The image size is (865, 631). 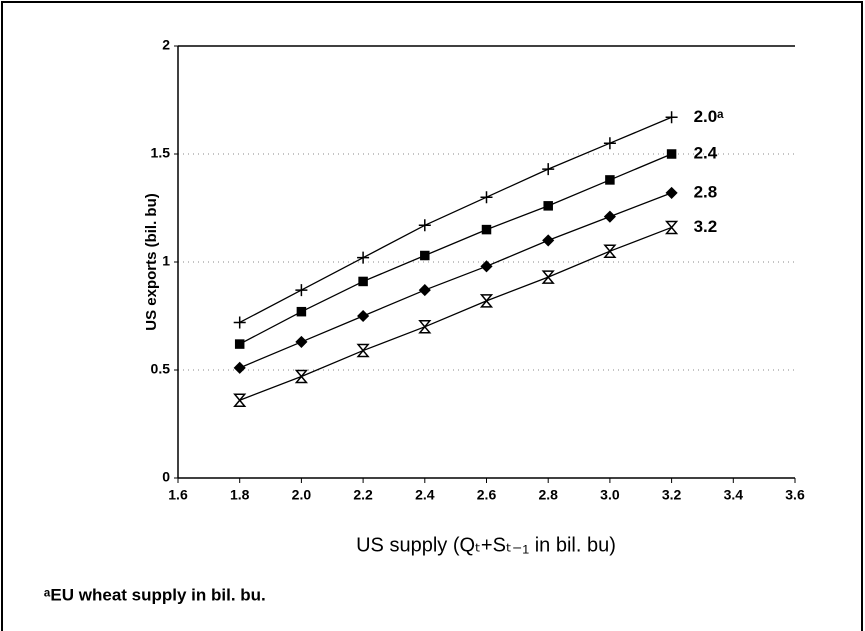 What do you see at coordinates (706, 191) in the screenshot?
I see `series-label: 2.8` at bounding box center [706, 191].